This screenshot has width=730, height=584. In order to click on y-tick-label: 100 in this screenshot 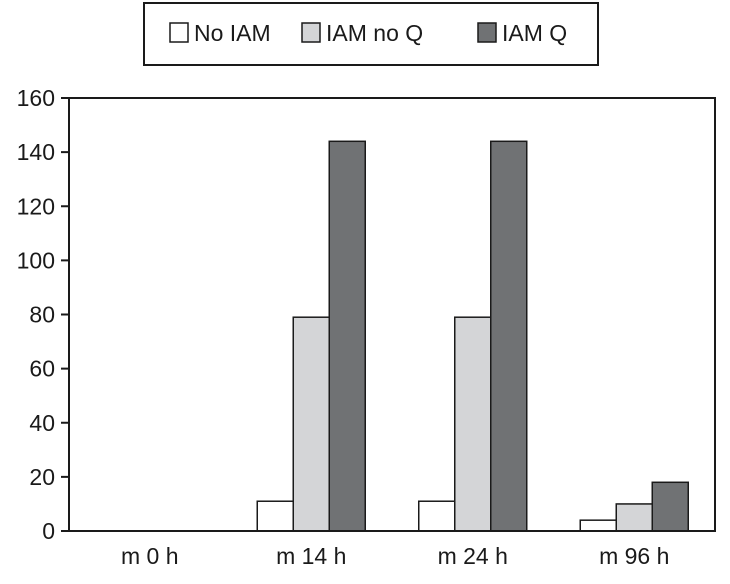, I will do `click(36, 260)`.